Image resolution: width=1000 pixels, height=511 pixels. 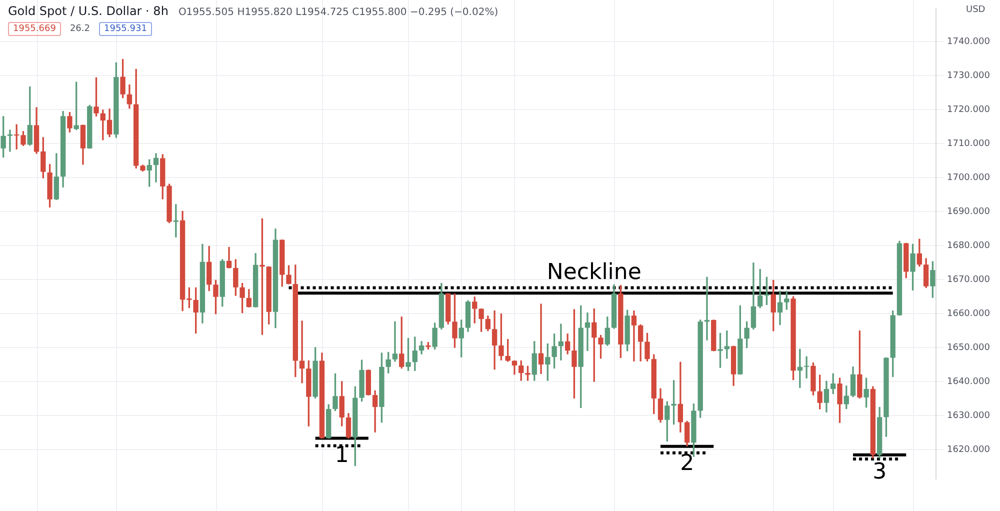 What do you see at coordinates (125, 29) in the screenshot?
I see `annotation: 1955.931` at bounding box center [125, 29].